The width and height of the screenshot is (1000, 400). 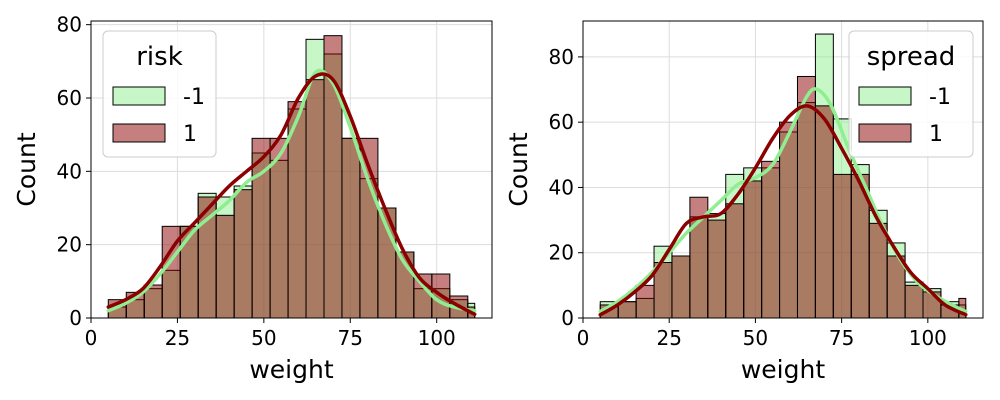 I want to click on legend-title: spread, so click(x=911, y=57).